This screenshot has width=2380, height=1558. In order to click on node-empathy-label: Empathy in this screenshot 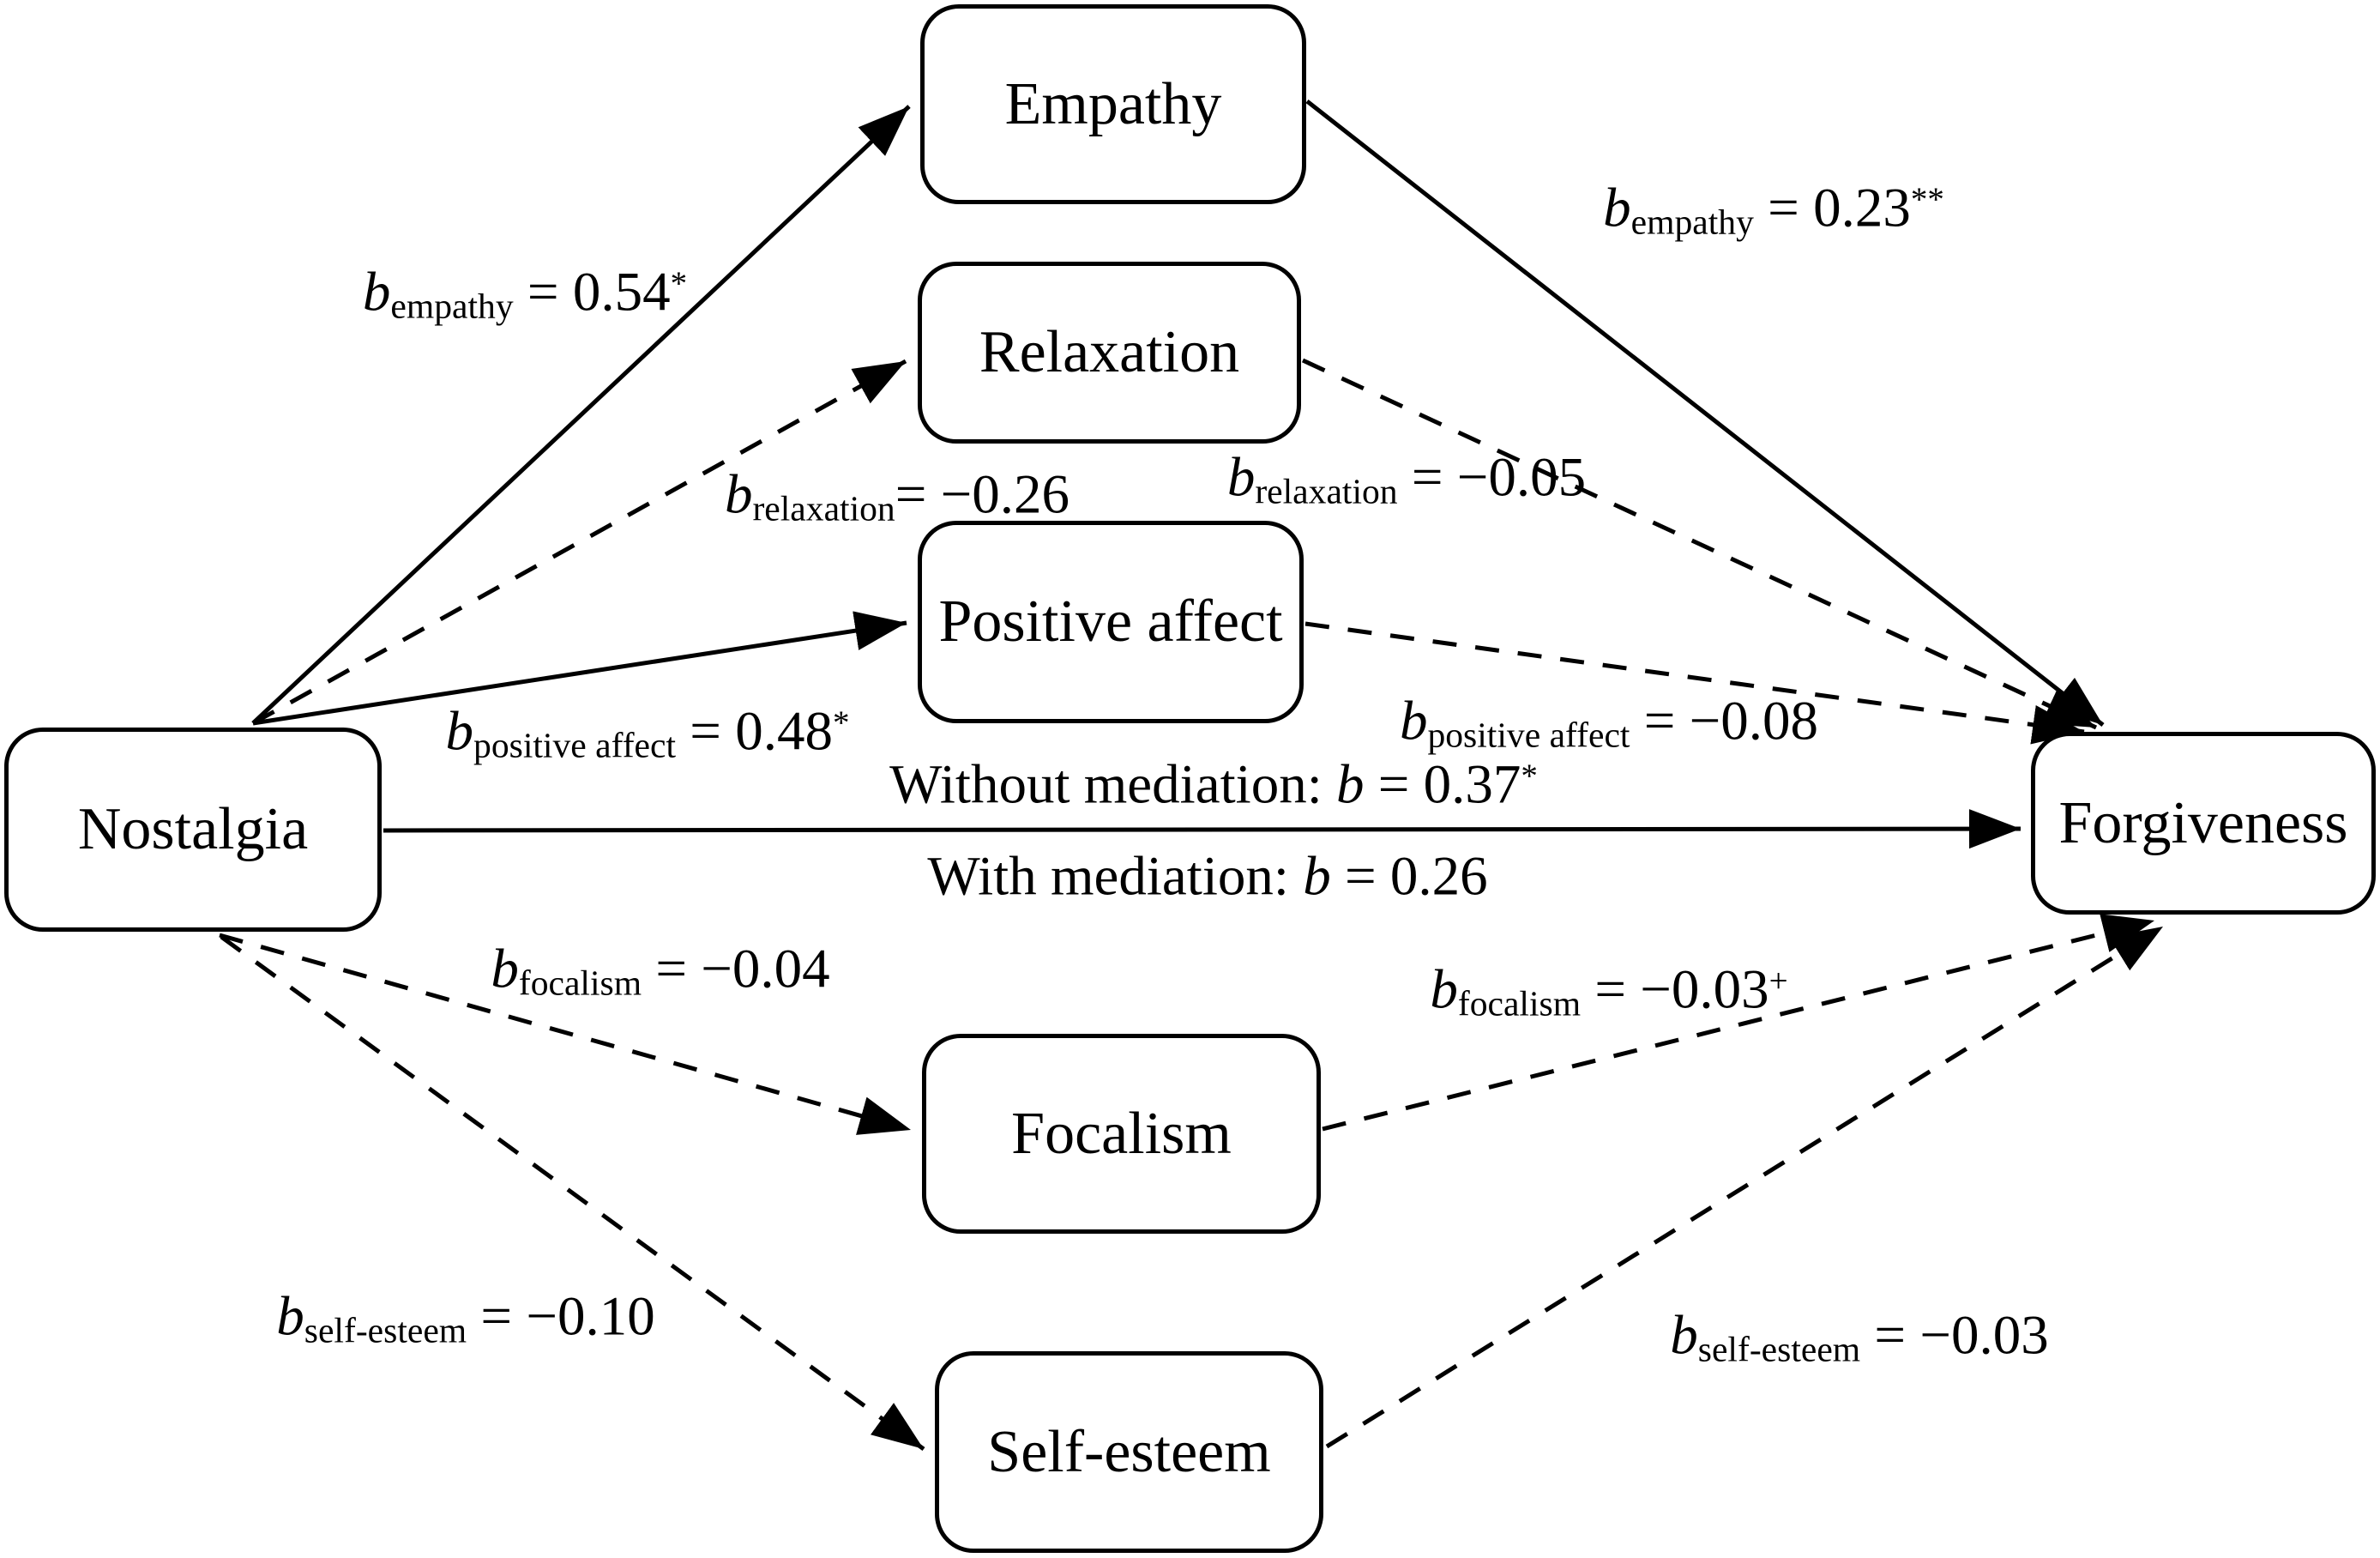, I will do `click(1113, 103)`.